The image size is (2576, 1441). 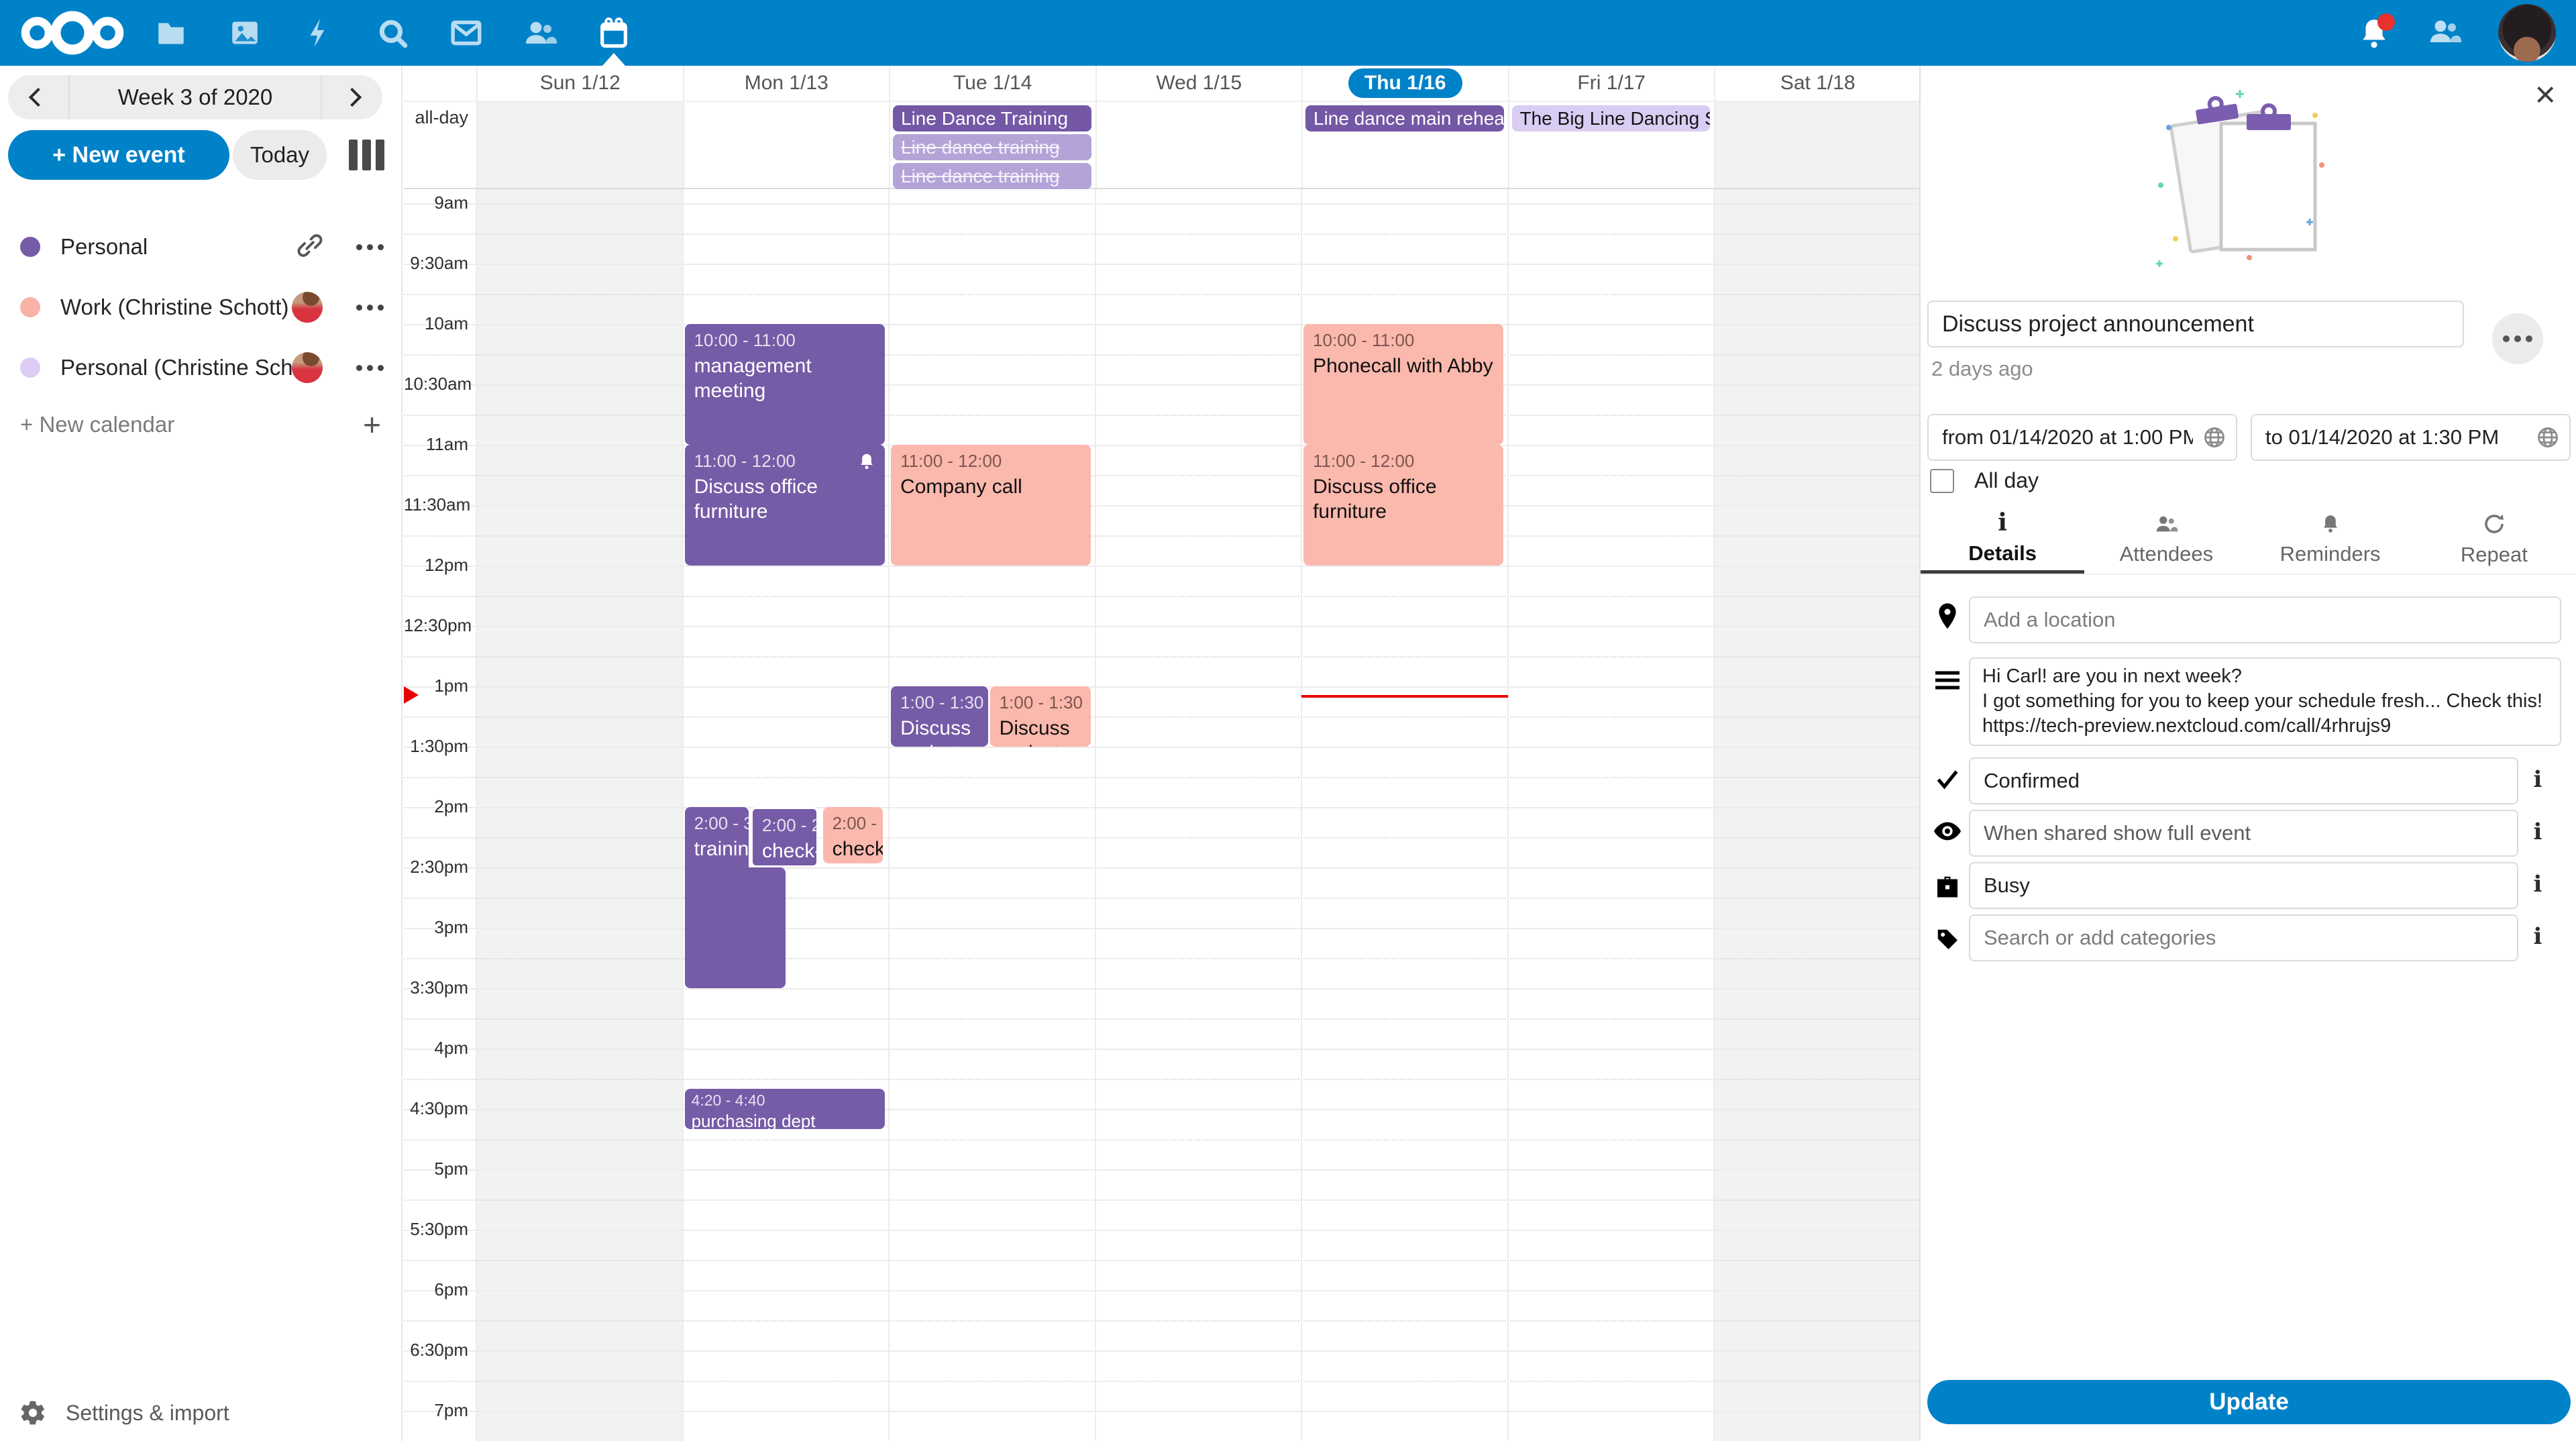 I want to click on visibility-info-icon: i, so click(x=2537, y=831).